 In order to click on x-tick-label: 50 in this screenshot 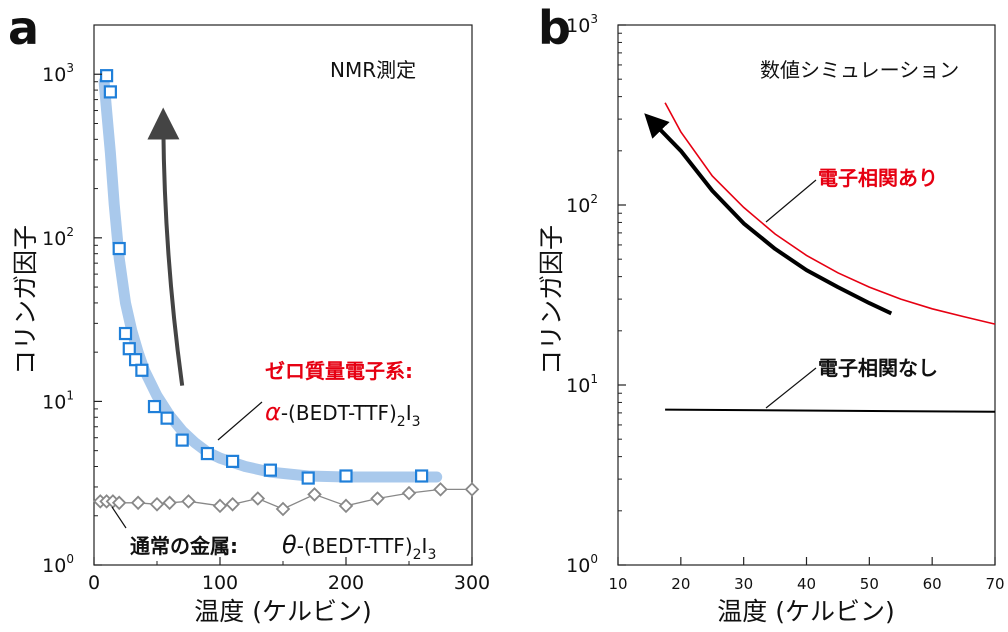, I will do `click(869, 584)`.